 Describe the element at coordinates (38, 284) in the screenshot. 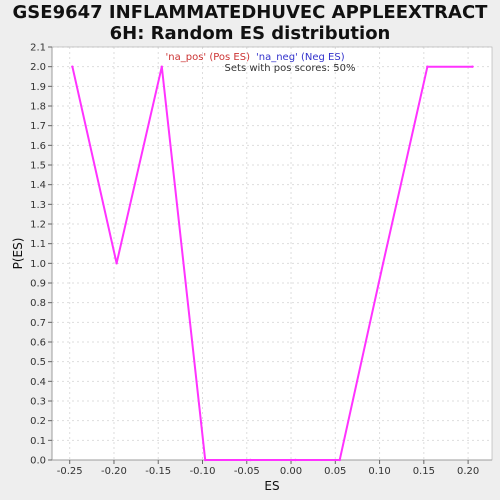

I see `y-tick-label: 0.9` at that location.